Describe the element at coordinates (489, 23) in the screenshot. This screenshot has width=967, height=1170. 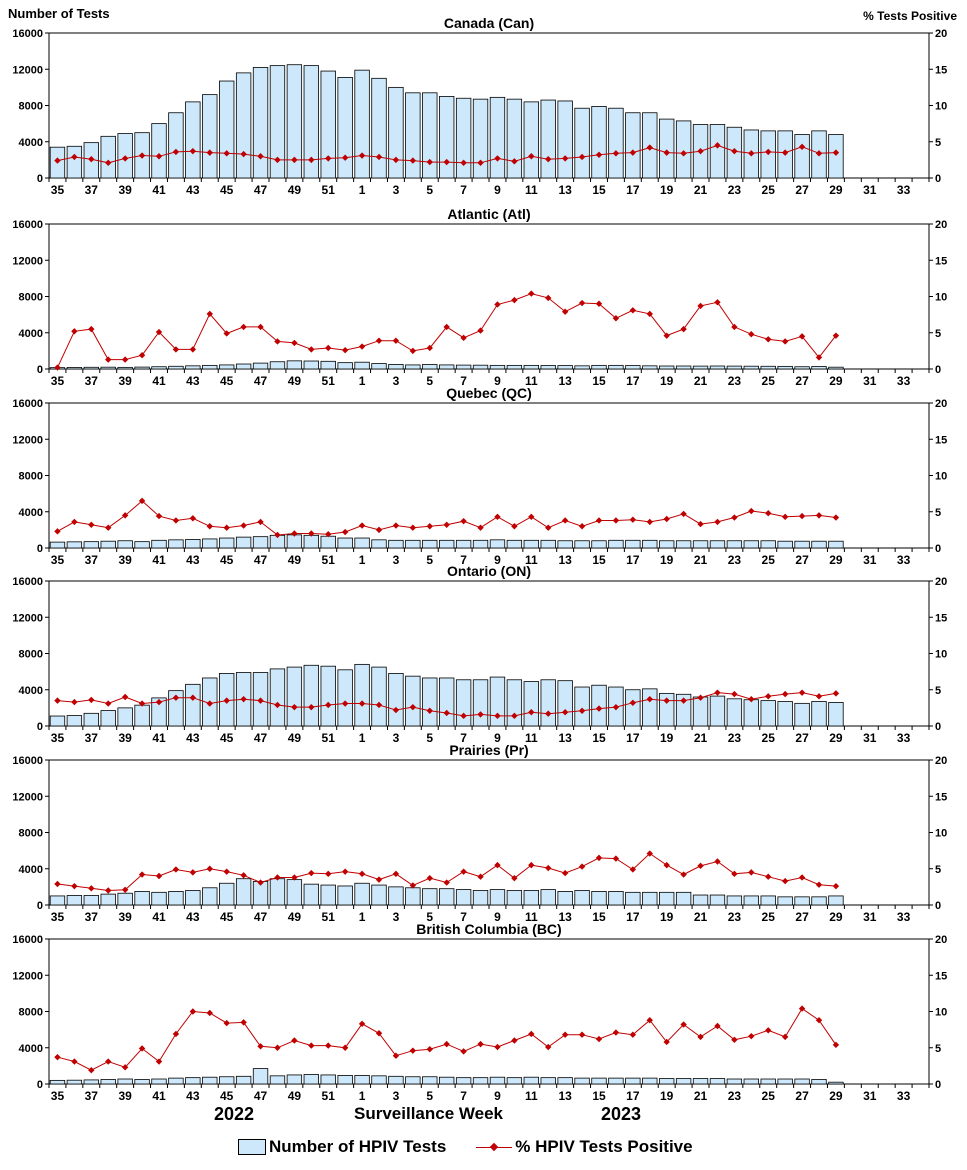
I see `panel-0-chart-title: Canada (Can)` at that location.